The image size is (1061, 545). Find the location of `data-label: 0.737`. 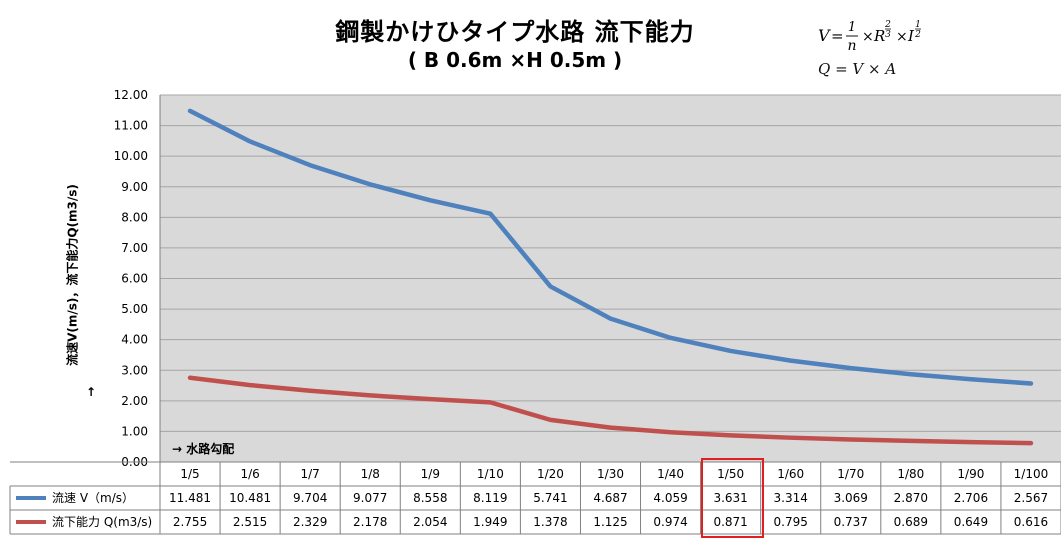

data-label: 0.737 is located at coordinates (851, 522).